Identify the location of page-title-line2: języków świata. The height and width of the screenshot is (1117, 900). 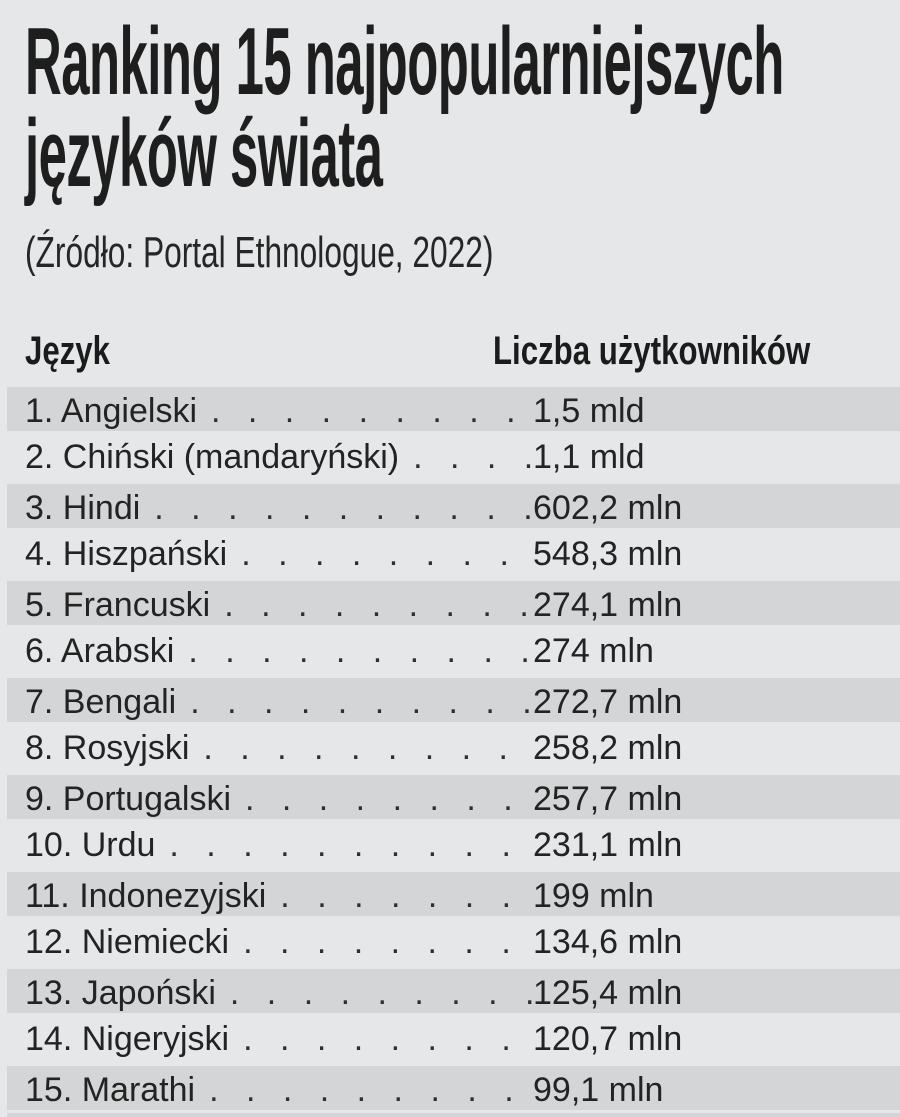
(204, 153).